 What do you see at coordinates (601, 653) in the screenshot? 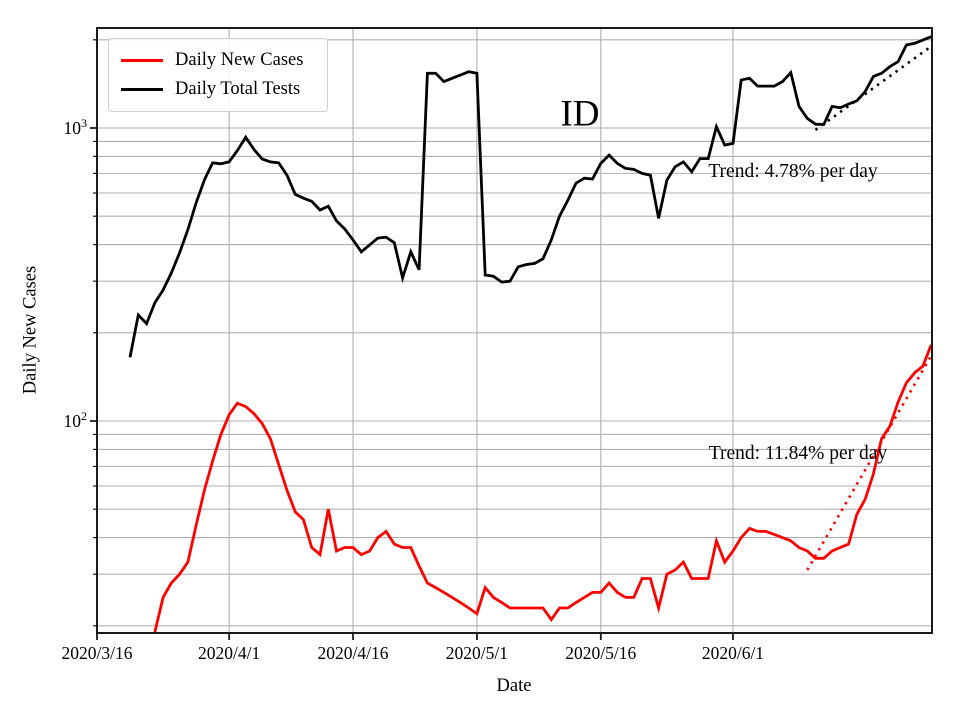
I see `x-tick-label: 2020/5/16` at bounding box center [601, 653].